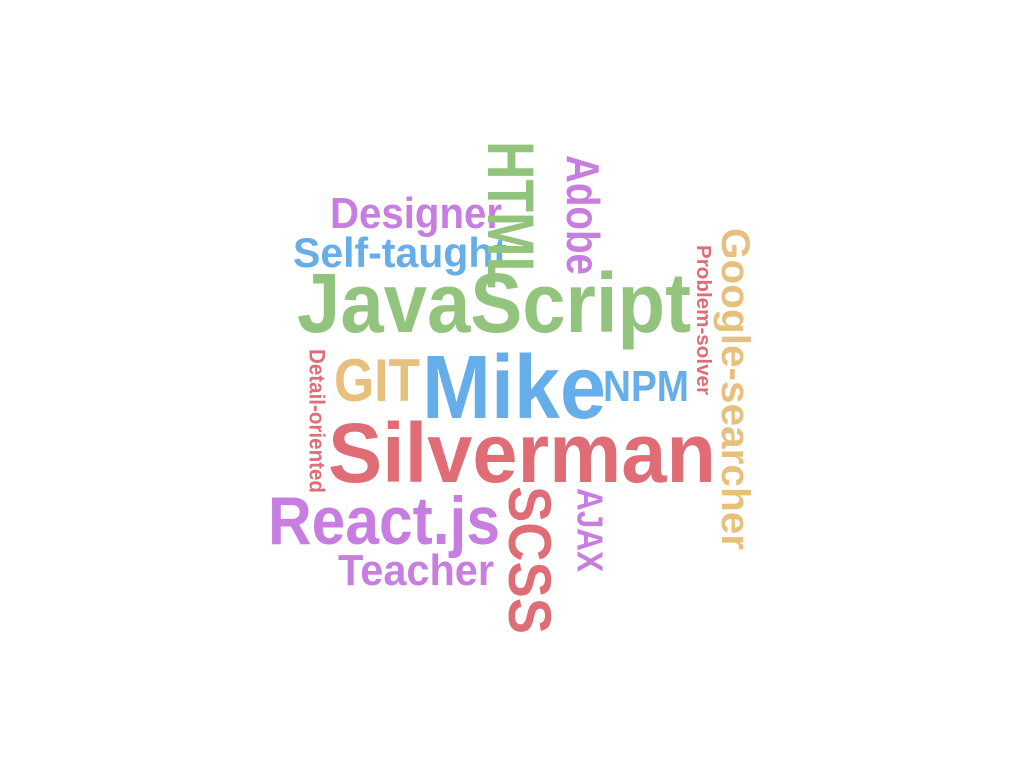  What do you see at coordinates (703, 320) in the screenshot?
I see `word-problem-solver: Problem-solver` at bounding box center [703, 320].